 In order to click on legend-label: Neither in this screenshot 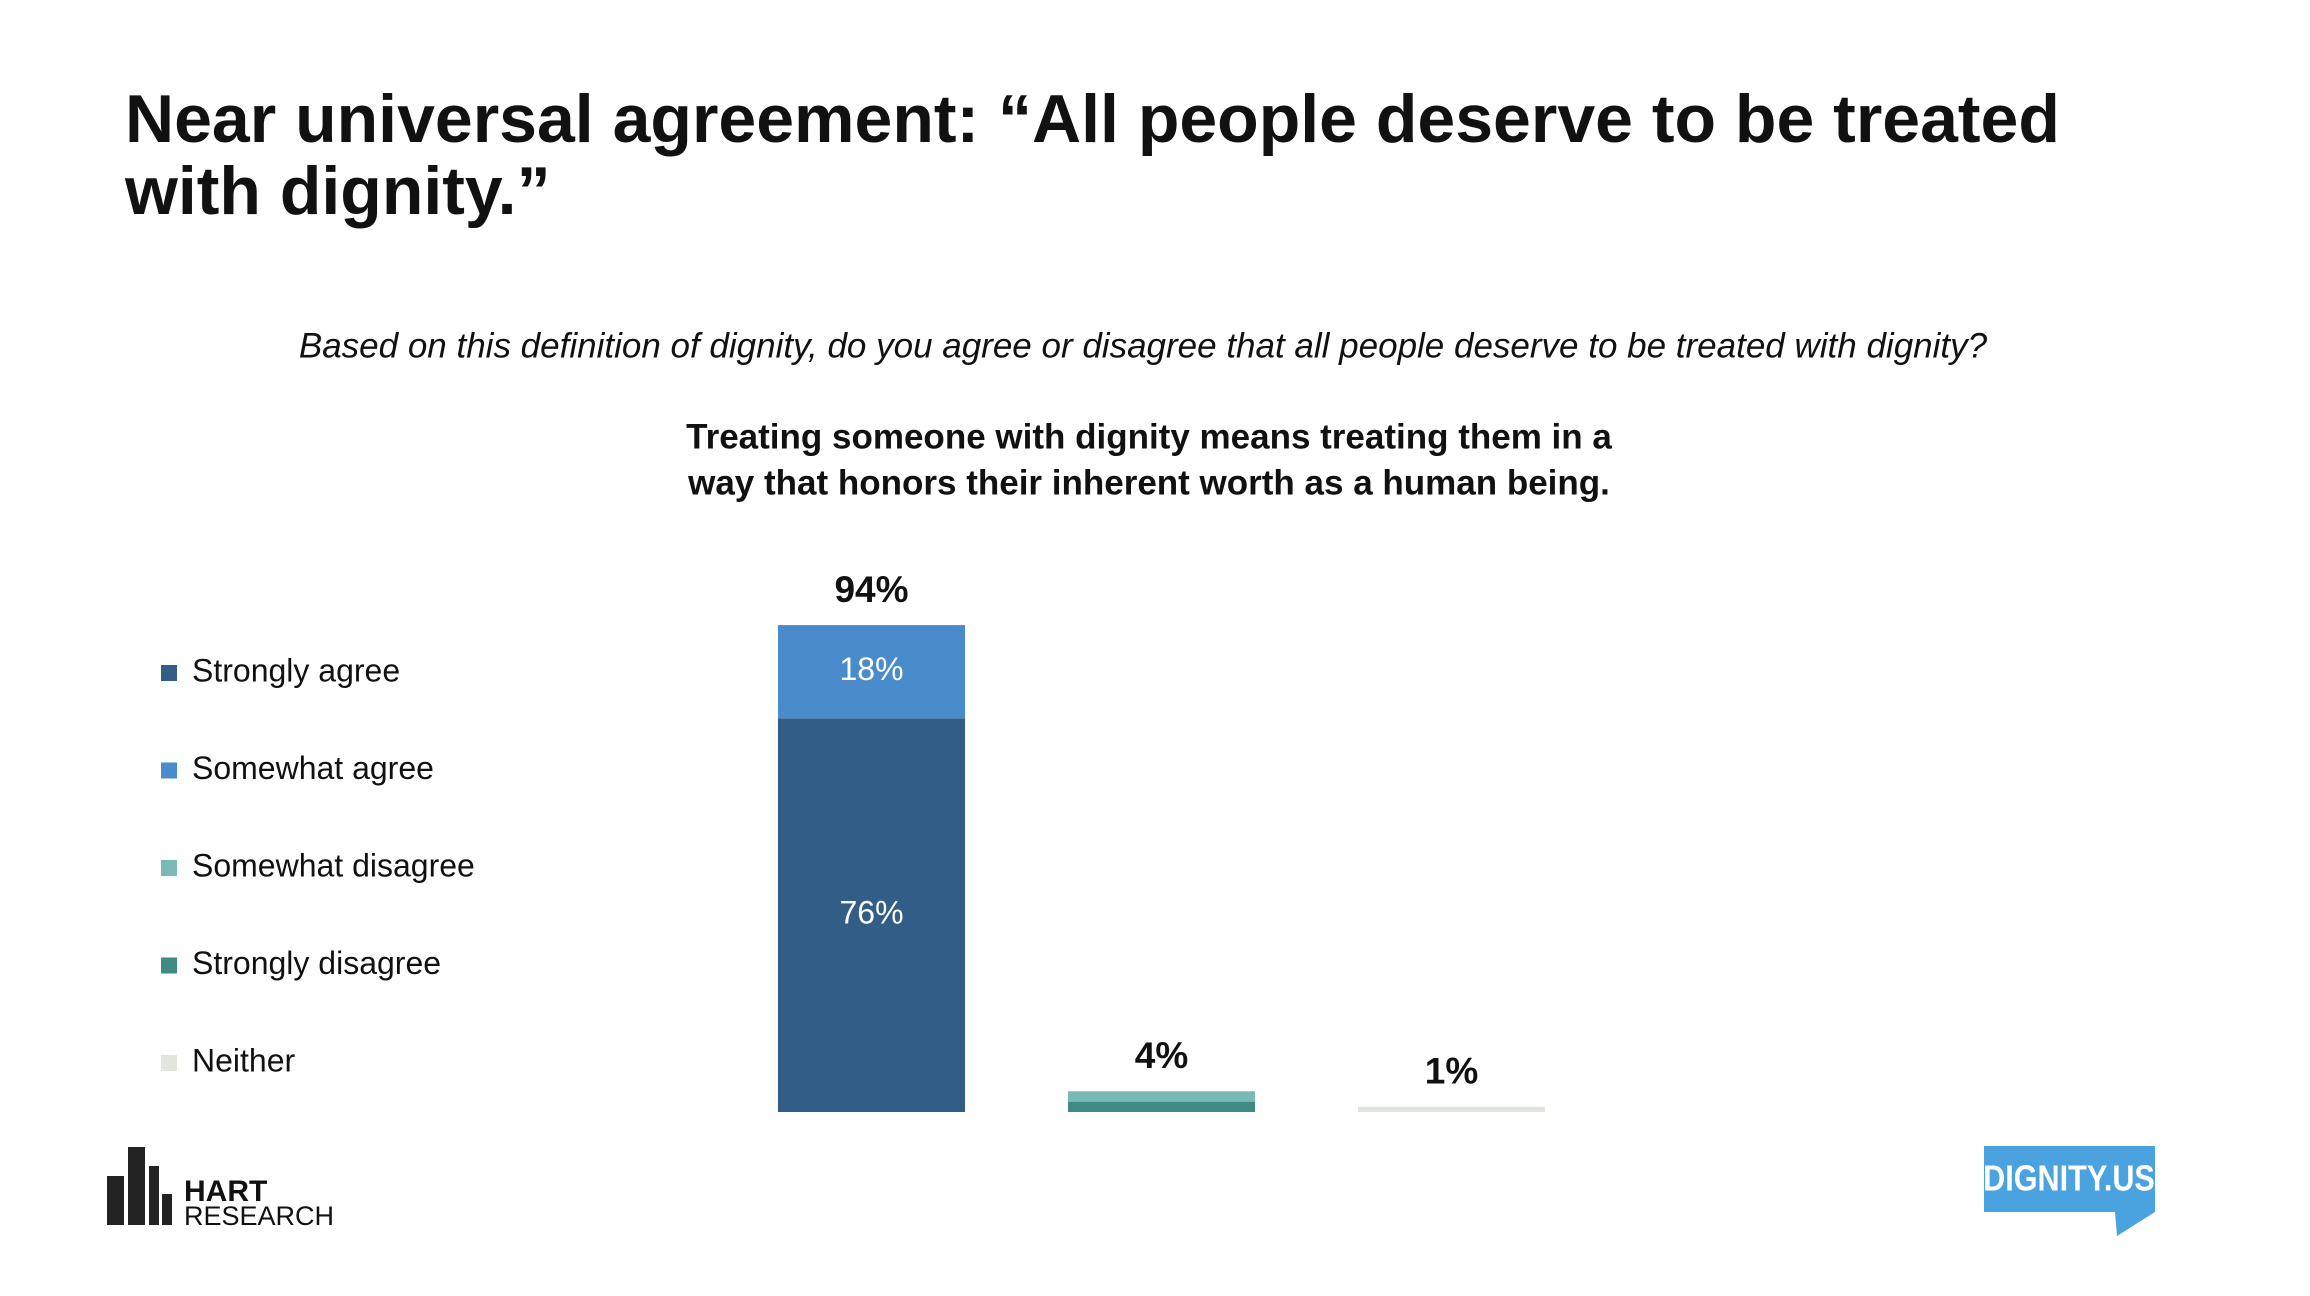, I will do `click(244, 1060)`.